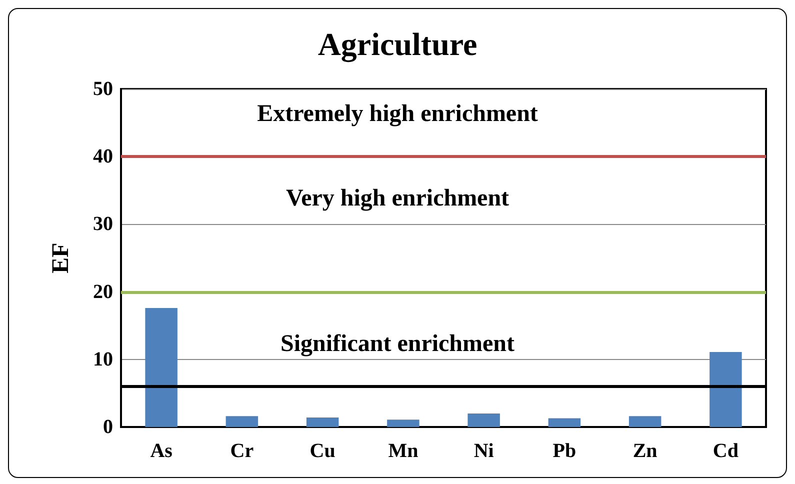 This screenshot has height=484, width=795. Describe the element at coordinates (103, 291) in the screenshot. I see `y-tick-label: 20` at that location.